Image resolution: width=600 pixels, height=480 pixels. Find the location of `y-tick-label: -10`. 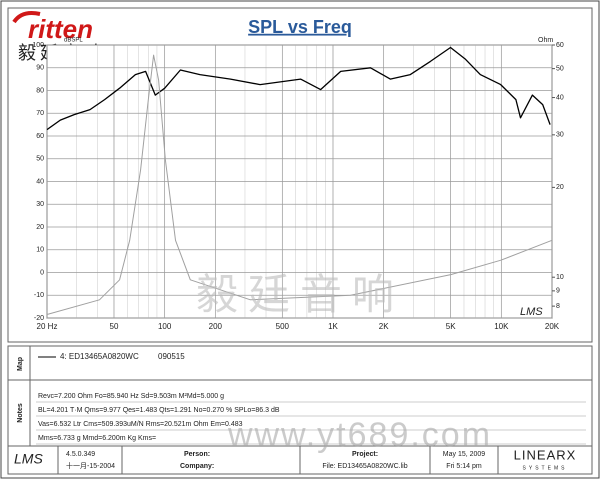

y-tick-label: -10 is located at coordinates (39, 295).